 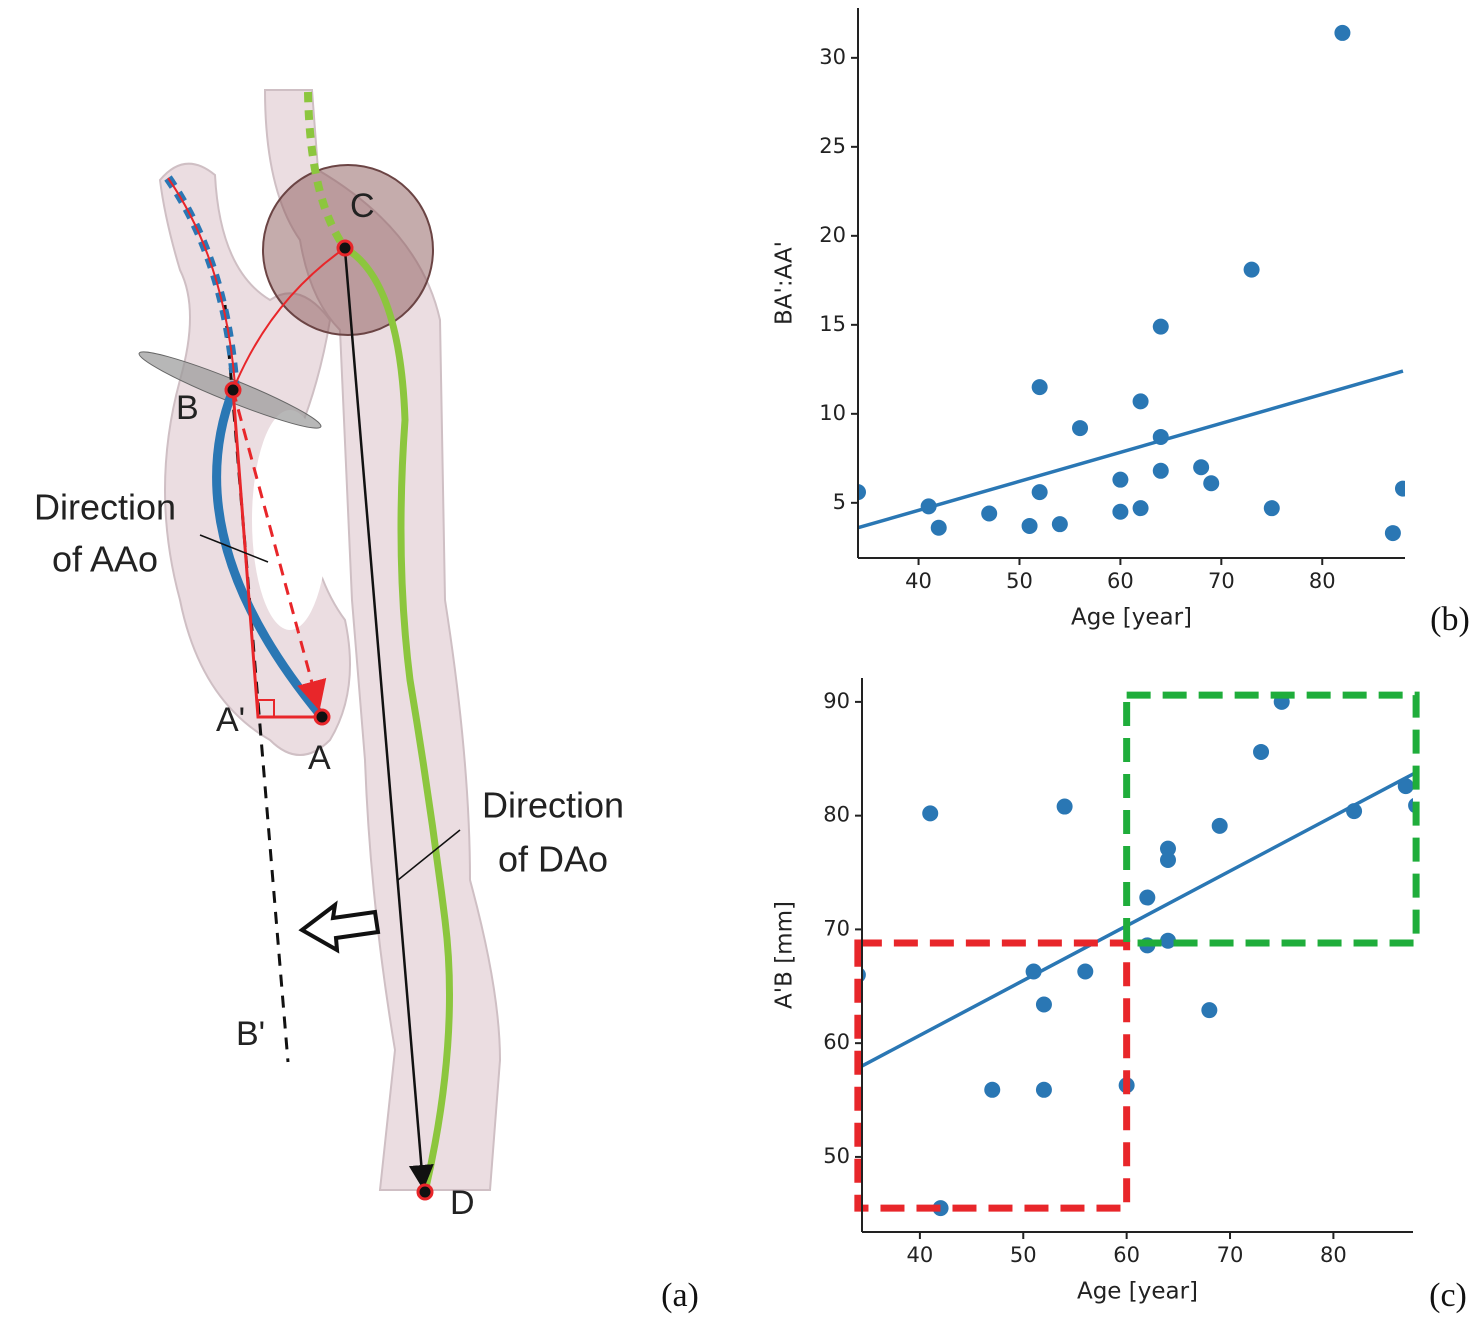 I want to click on panel-label: (a), so click(x=680, y=1295).